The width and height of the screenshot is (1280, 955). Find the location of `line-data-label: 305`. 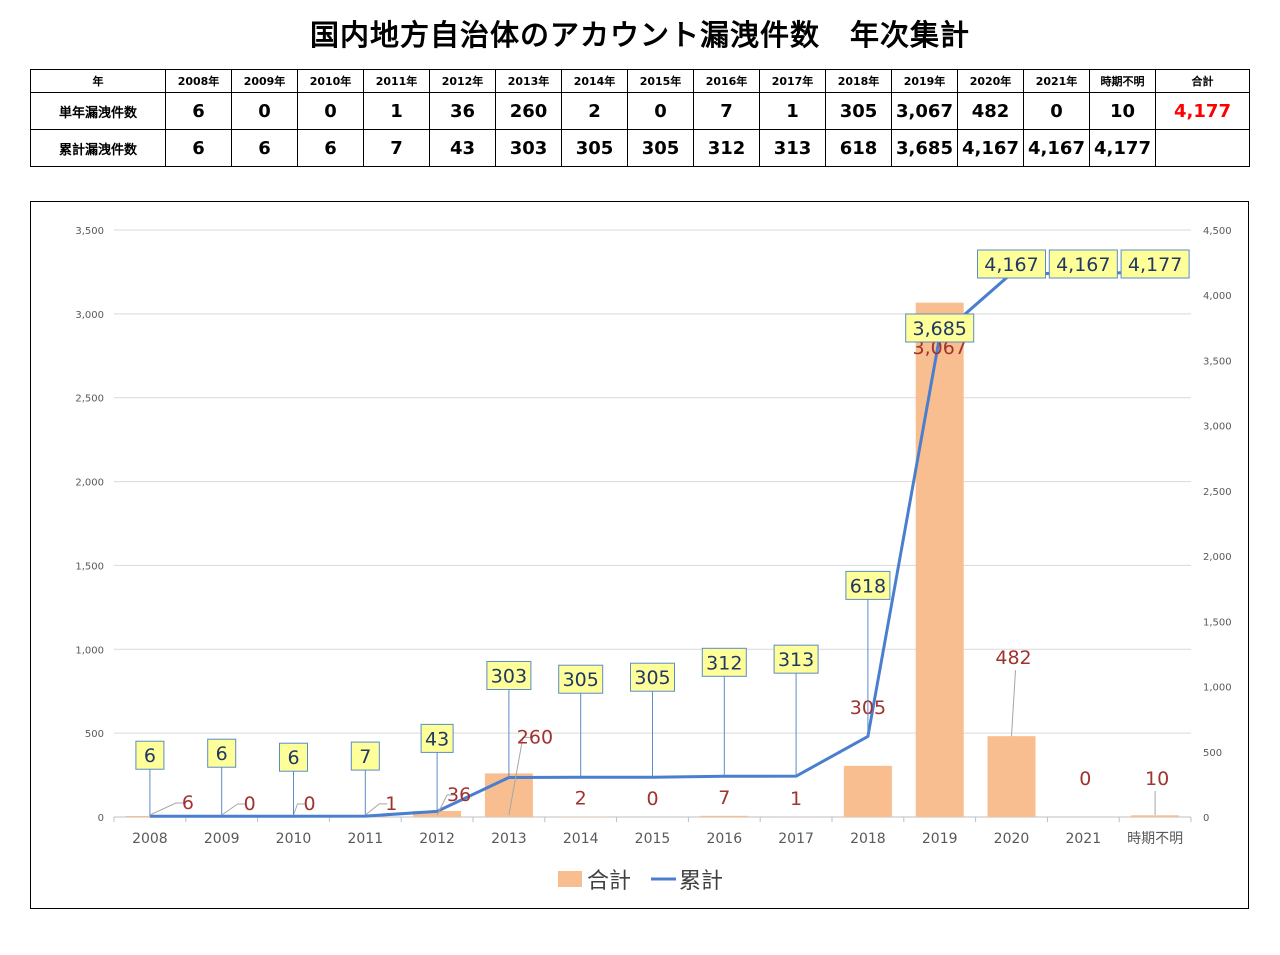

line-data-label: 305 is located at coordinates (652, 678).